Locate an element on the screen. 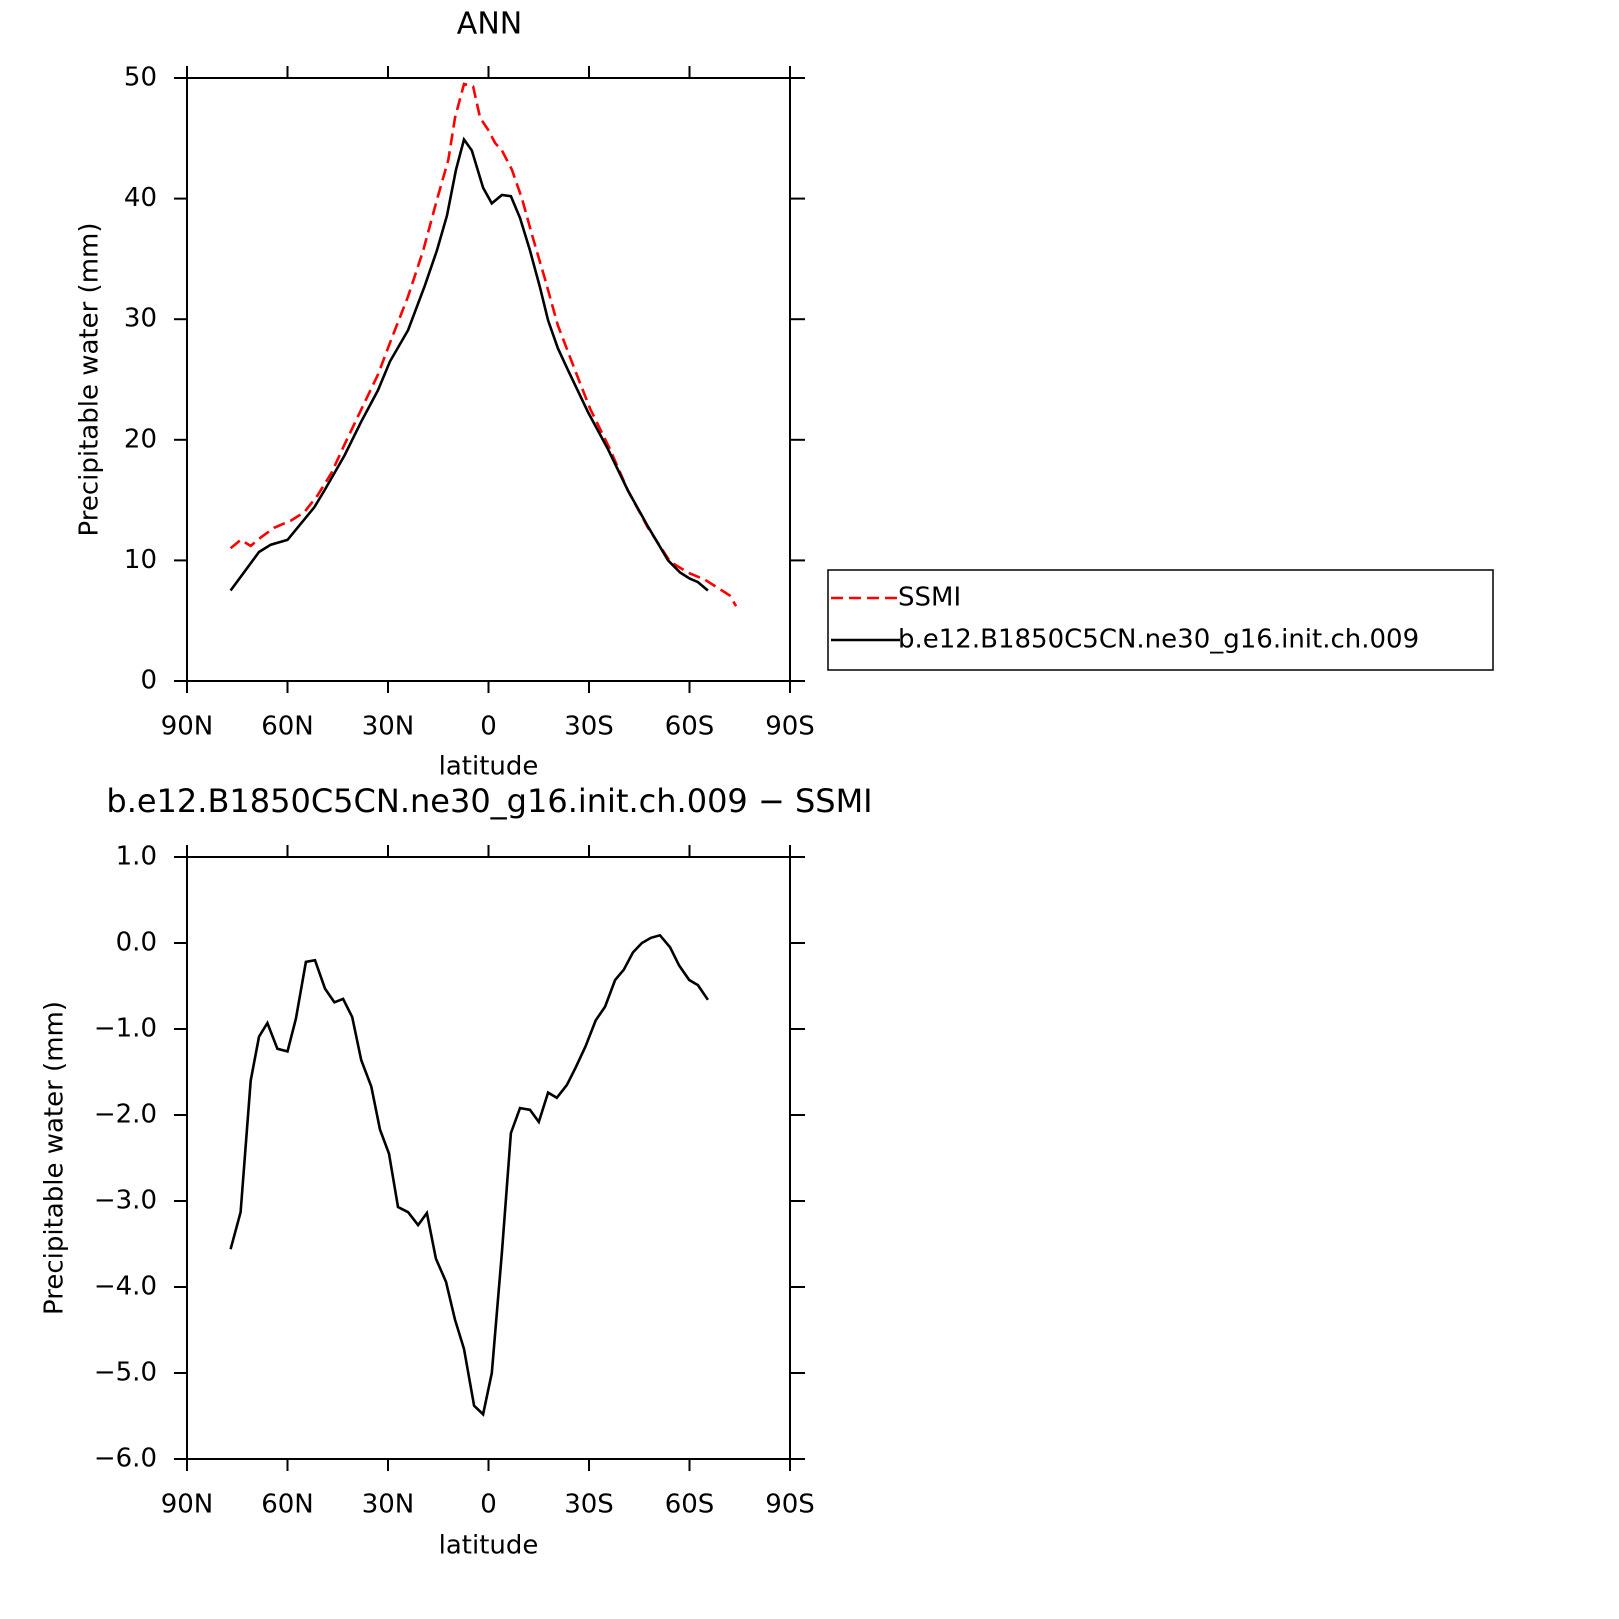 This screenshot has height=1619, width=1619. chart-title: ANN is located at coordinates (489, 24).